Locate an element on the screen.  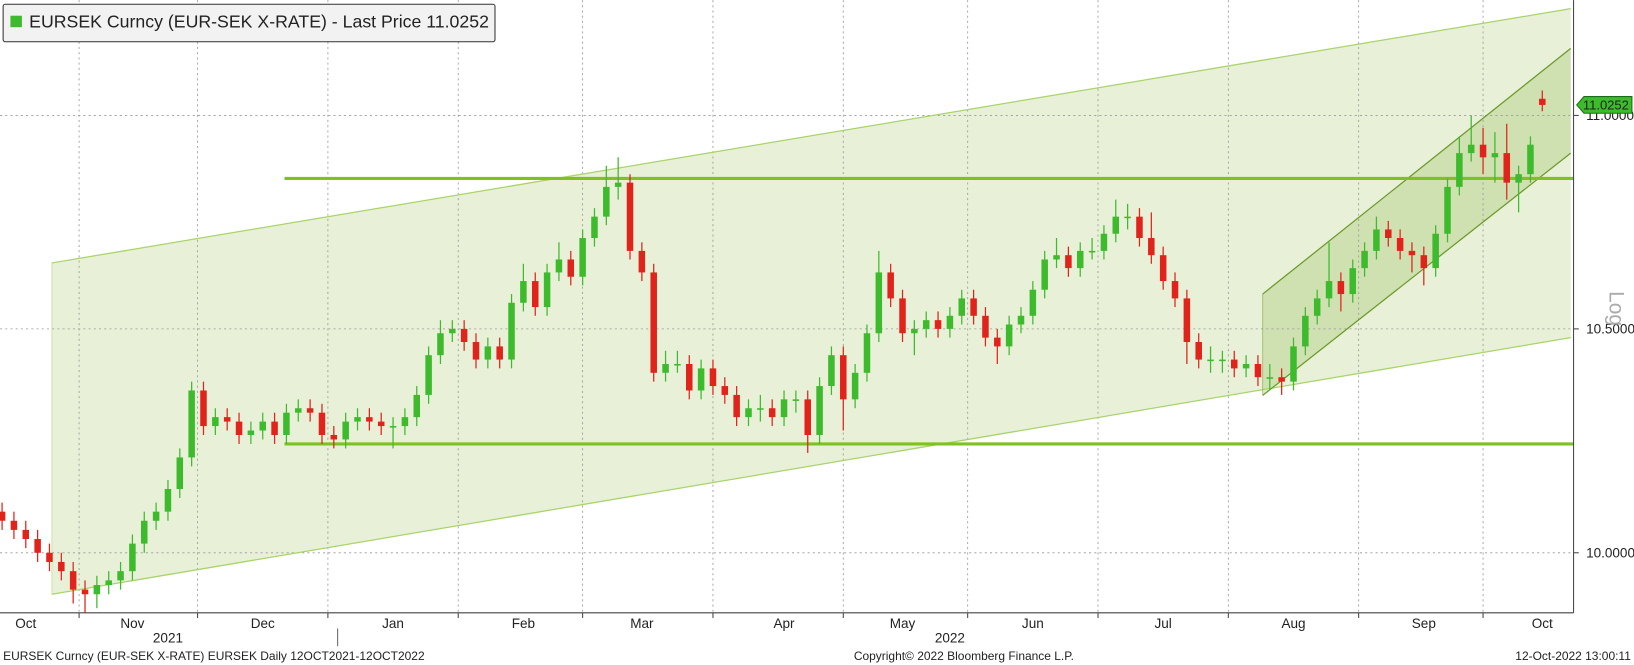
legend-box is located at coordinates (249, 23).